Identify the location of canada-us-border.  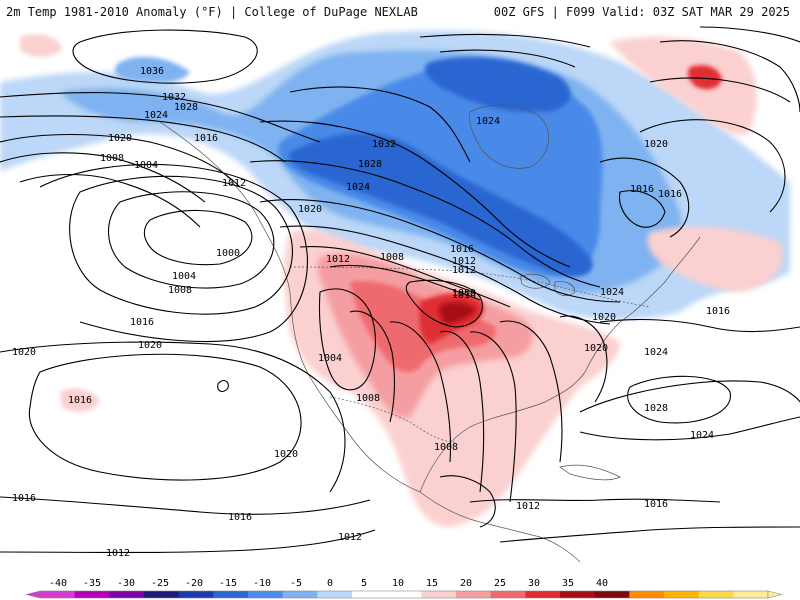
(470, 287).